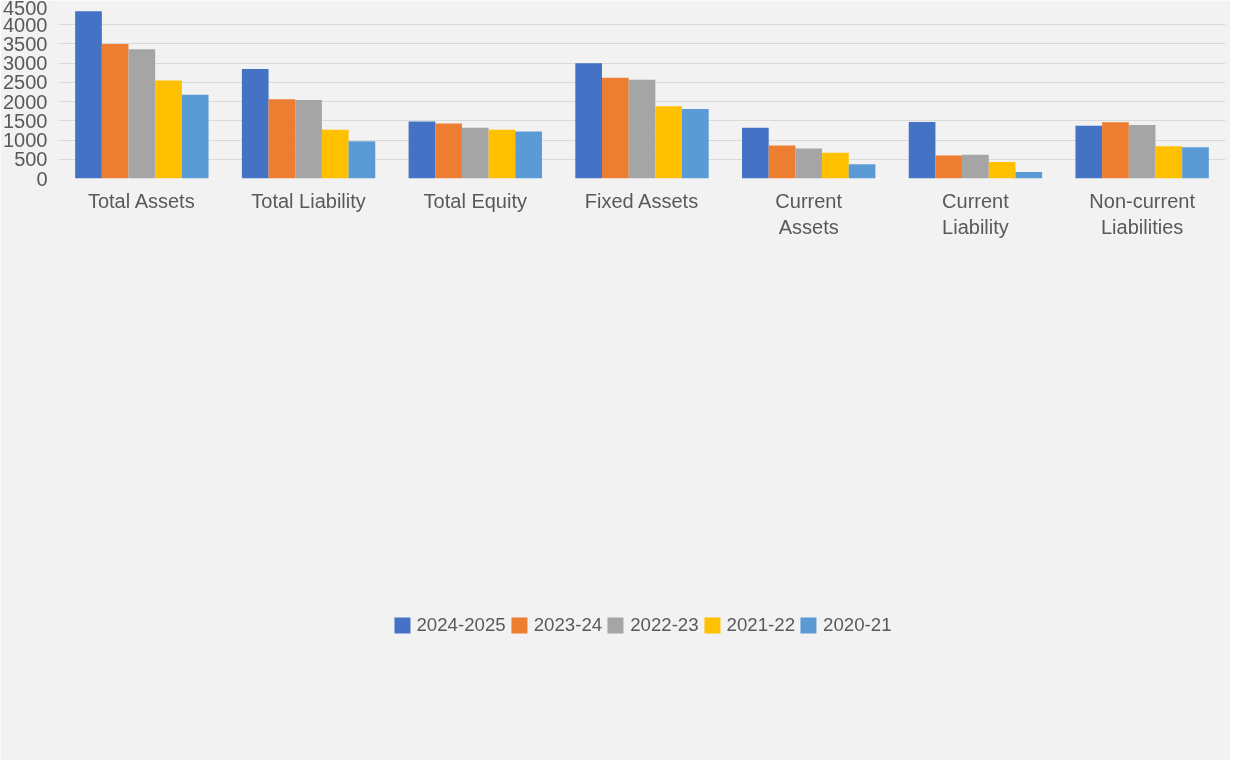  Describe the element at coordinates (857, 624) in the screenshot. I see `legend-label: 2020-21` at that location.